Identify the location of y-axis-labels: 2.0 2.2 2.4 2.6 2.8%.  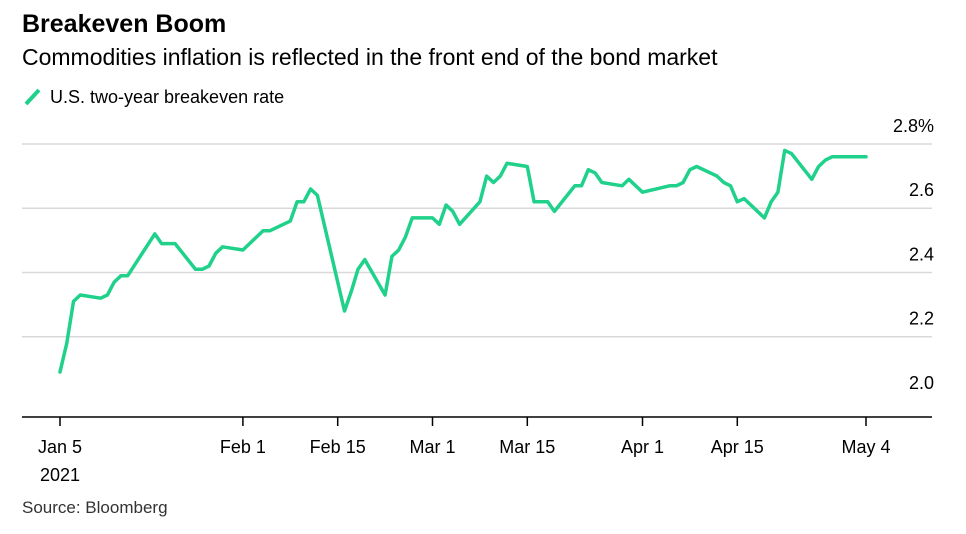
(913, 254).